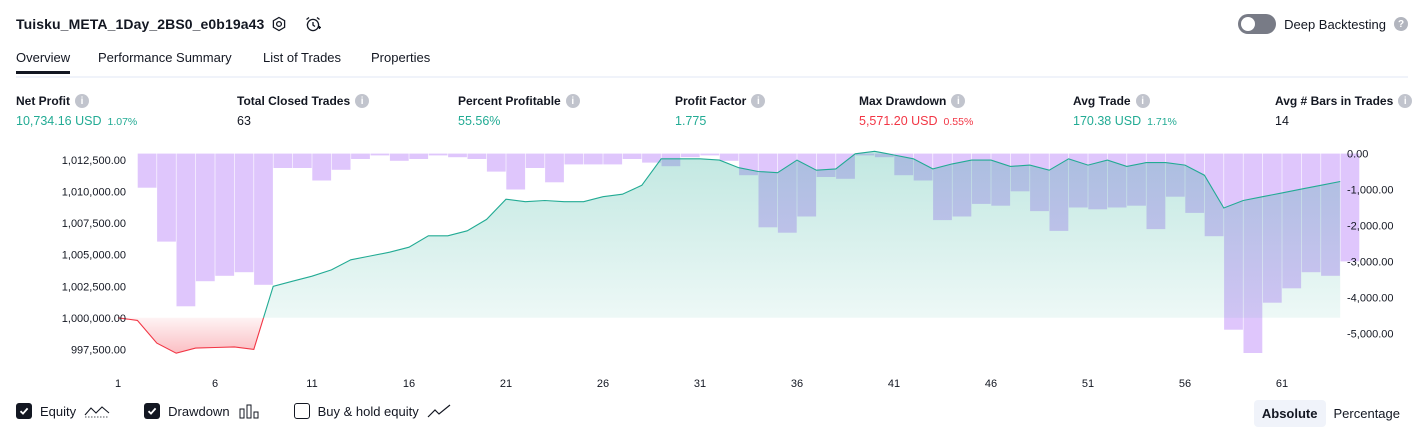  I want to click on metric-avg-bars-in-trades: Avg # Bars in Trades i 14, so click(1344, 111).